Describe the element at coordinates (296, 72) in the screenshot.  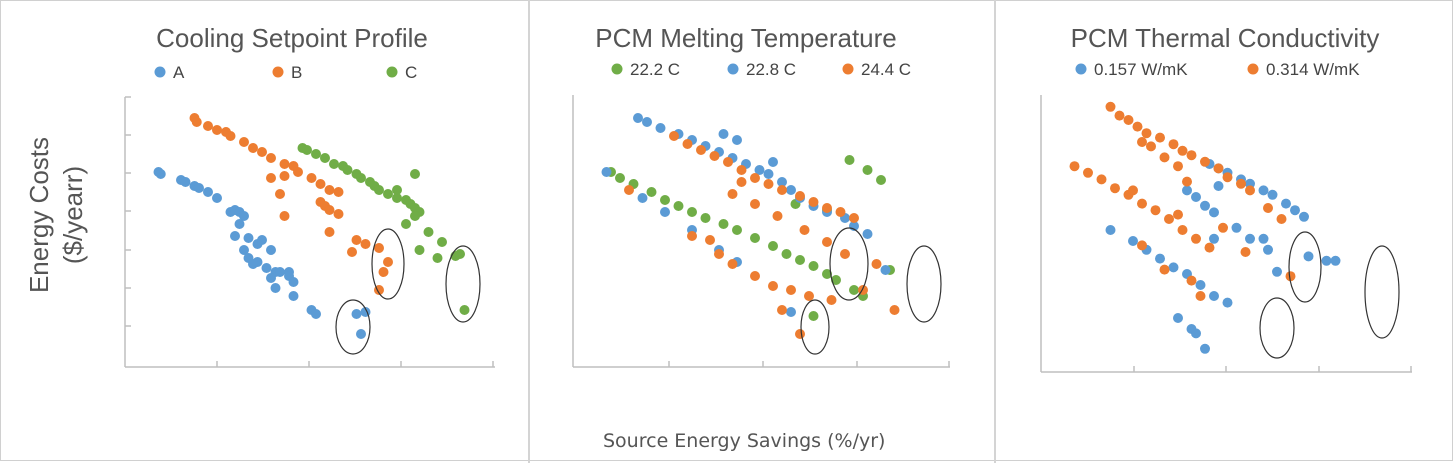
I see `legend-label: B` at that location.